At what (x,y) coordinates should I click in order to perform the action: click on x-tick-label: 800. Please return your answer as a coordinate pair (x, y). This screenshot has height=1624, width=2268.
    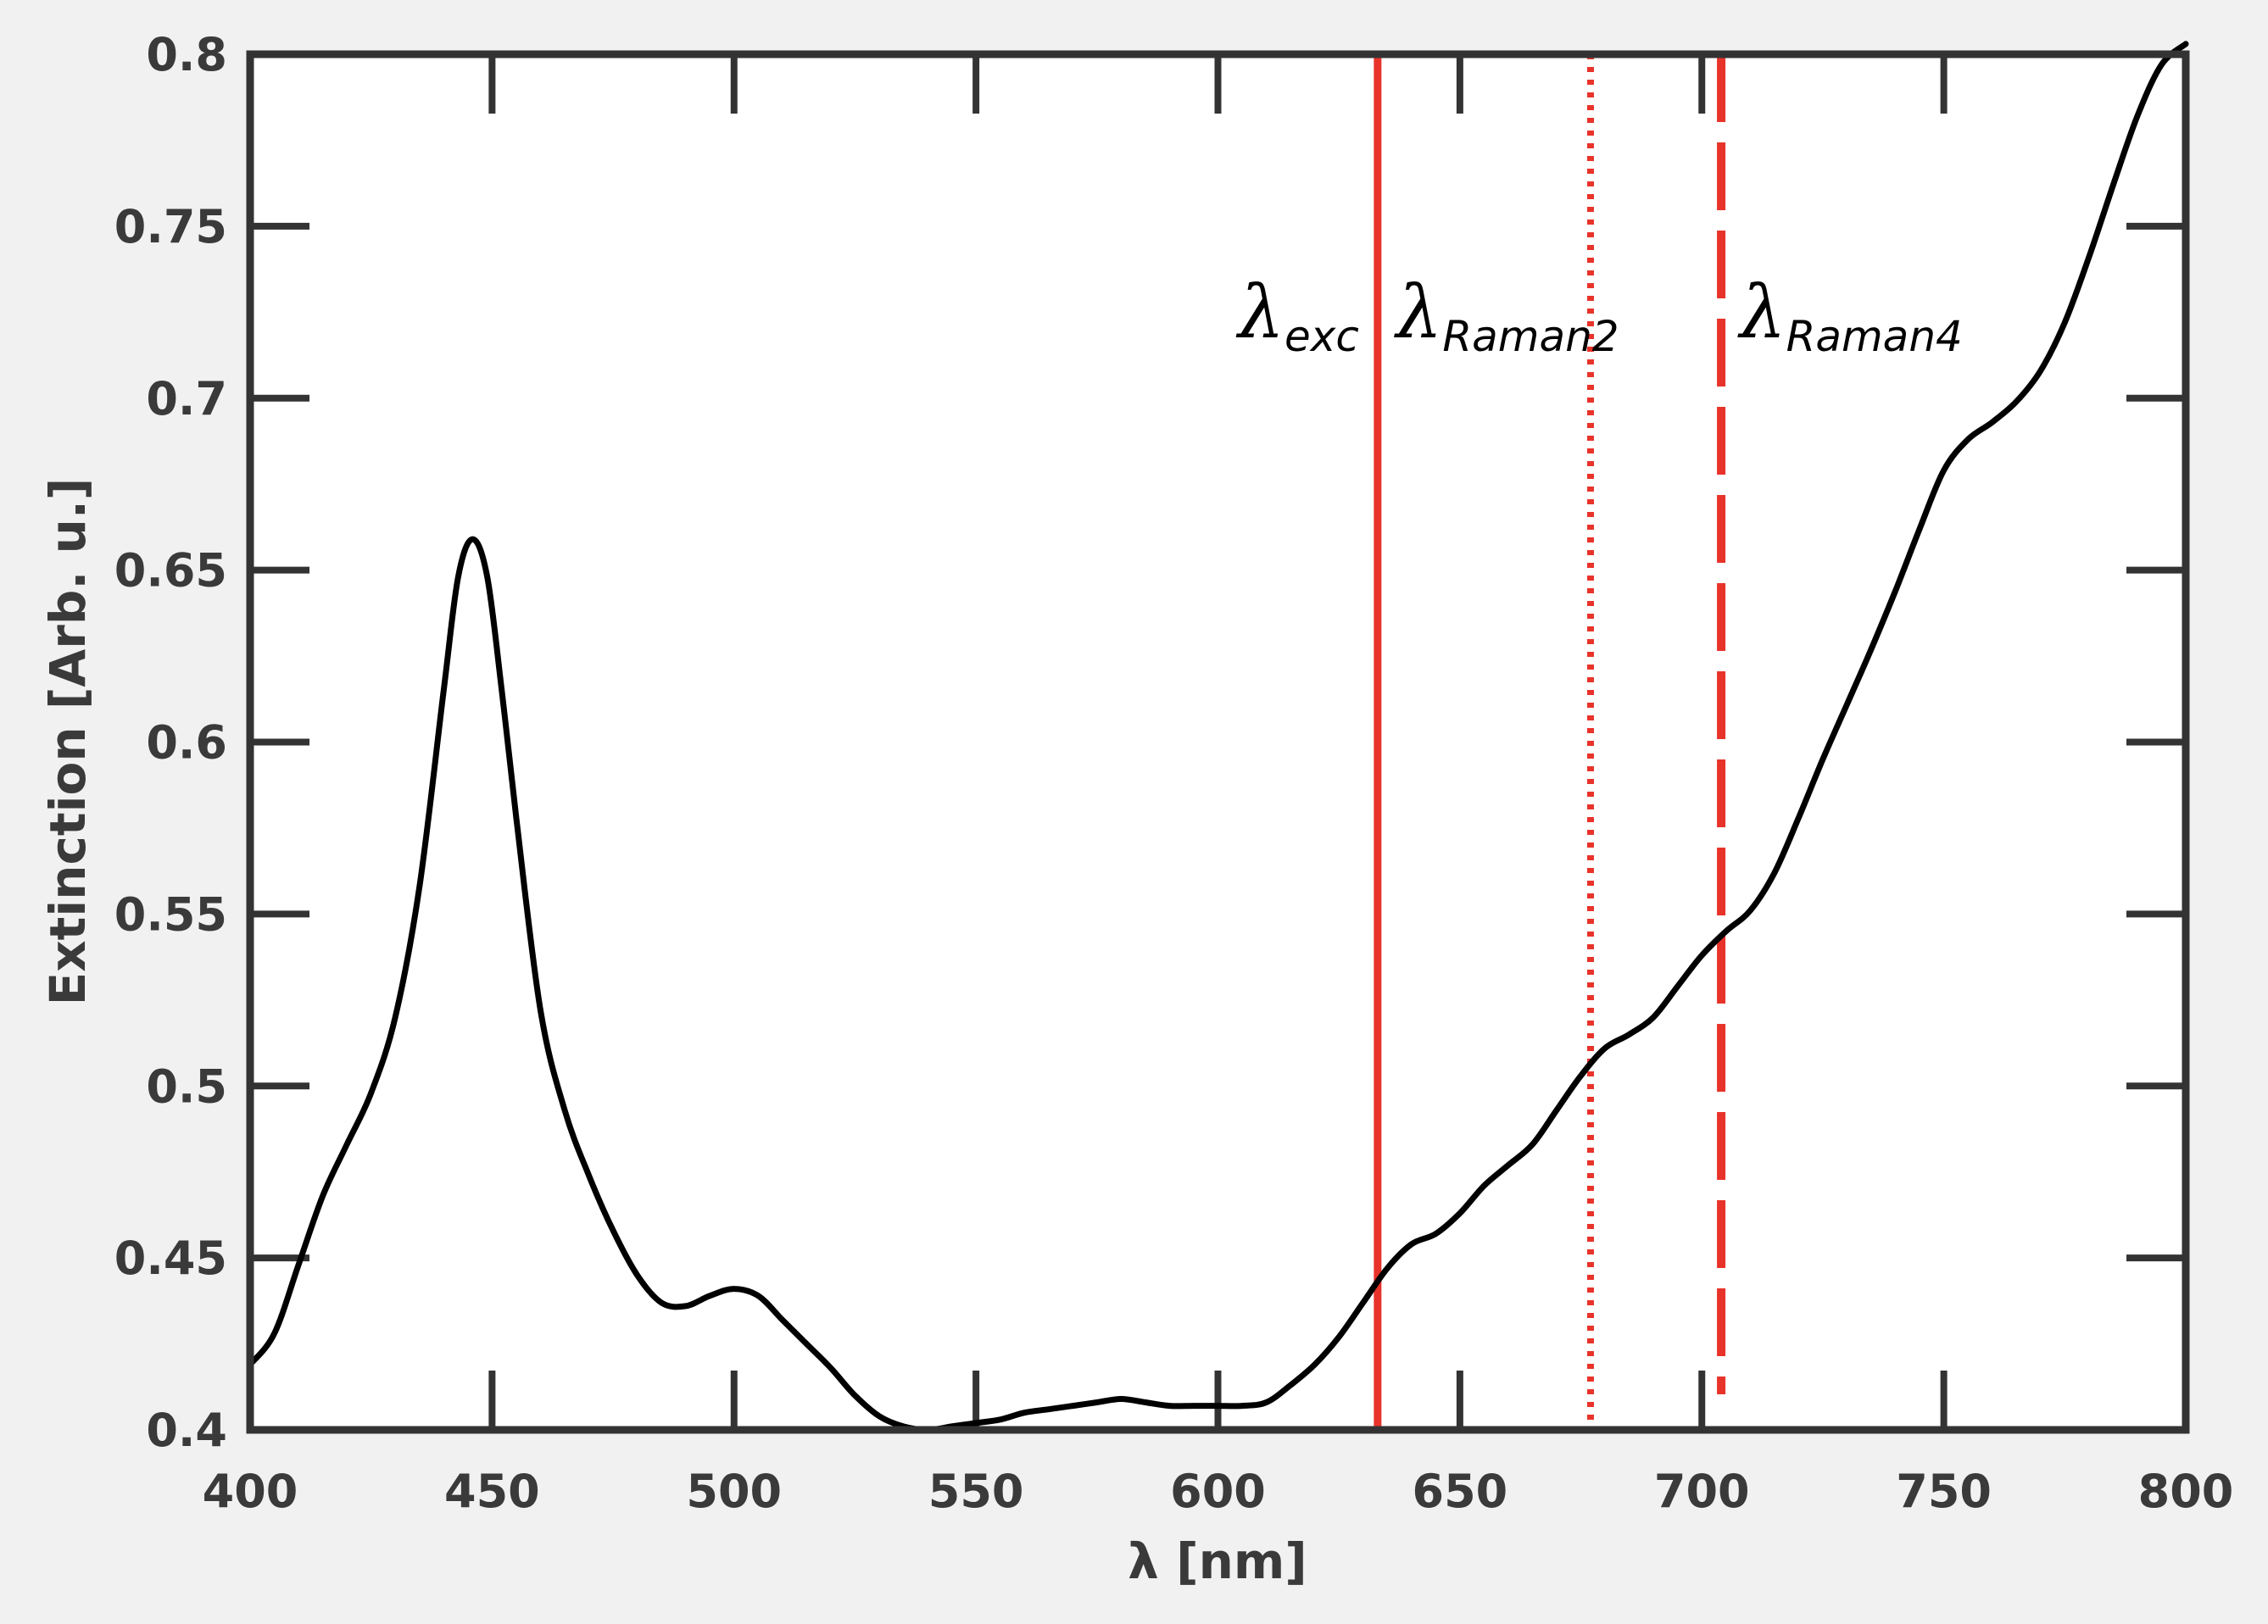
    Looking at the image, I should click on (2186, 1491).